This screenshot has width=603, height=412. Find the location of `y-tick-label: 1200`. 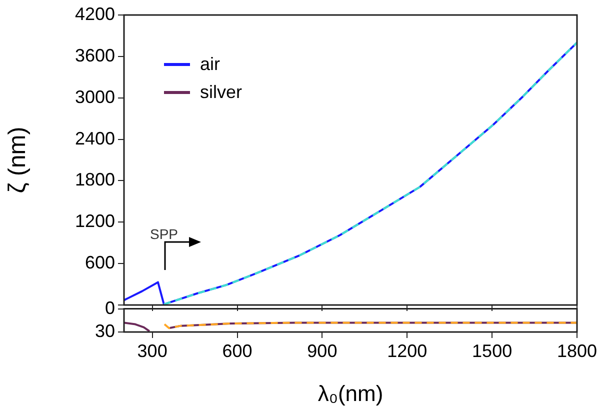

y-tick-label: 1200 is located at coordinates (94, 221).